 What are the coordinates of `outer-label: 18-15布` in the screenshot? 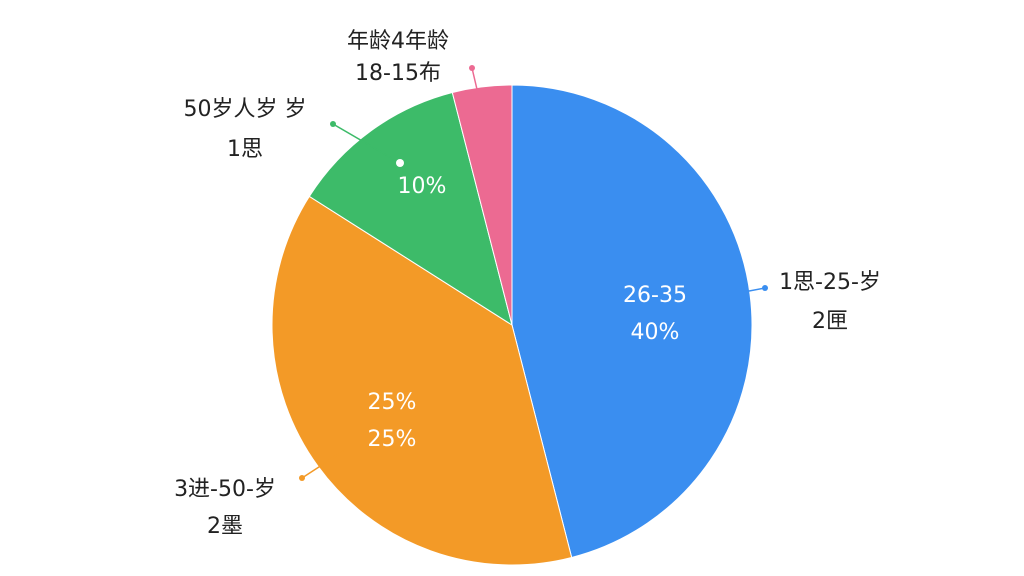 It's located at (398, 73).